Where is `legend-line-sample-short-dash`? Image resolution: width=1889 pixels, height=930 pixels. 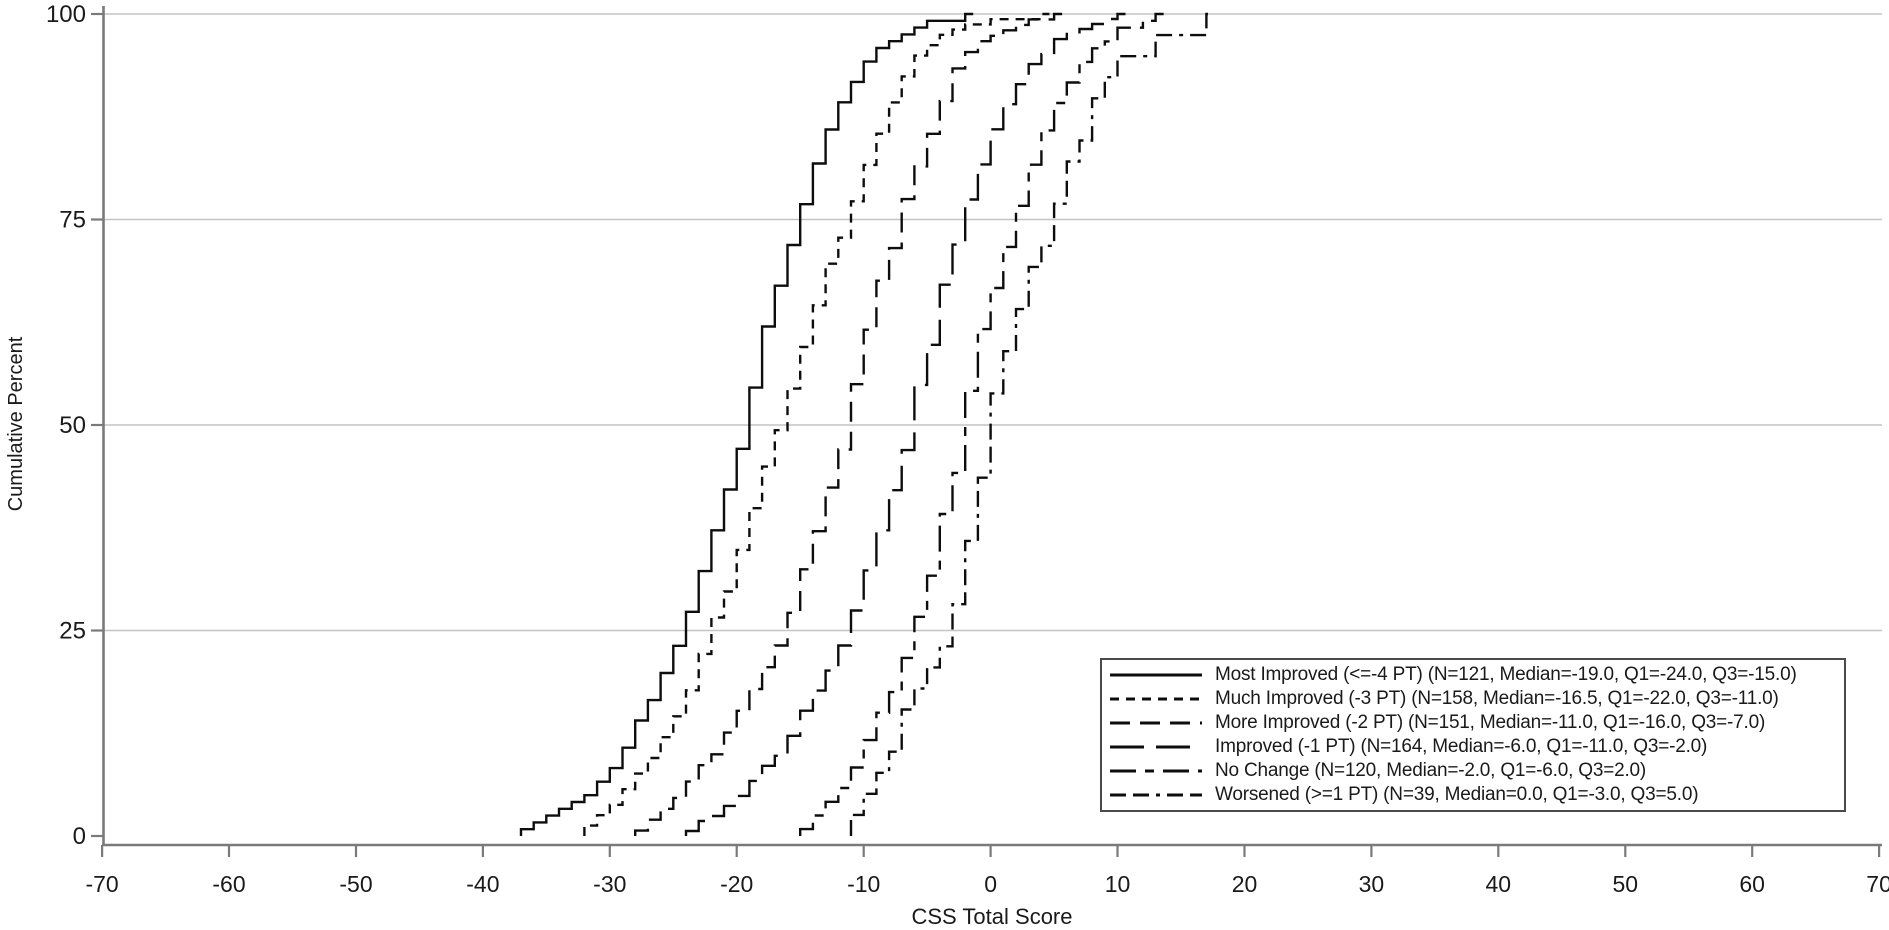 legend-line-sample-short-dash is located at coordinates (1156, 699).